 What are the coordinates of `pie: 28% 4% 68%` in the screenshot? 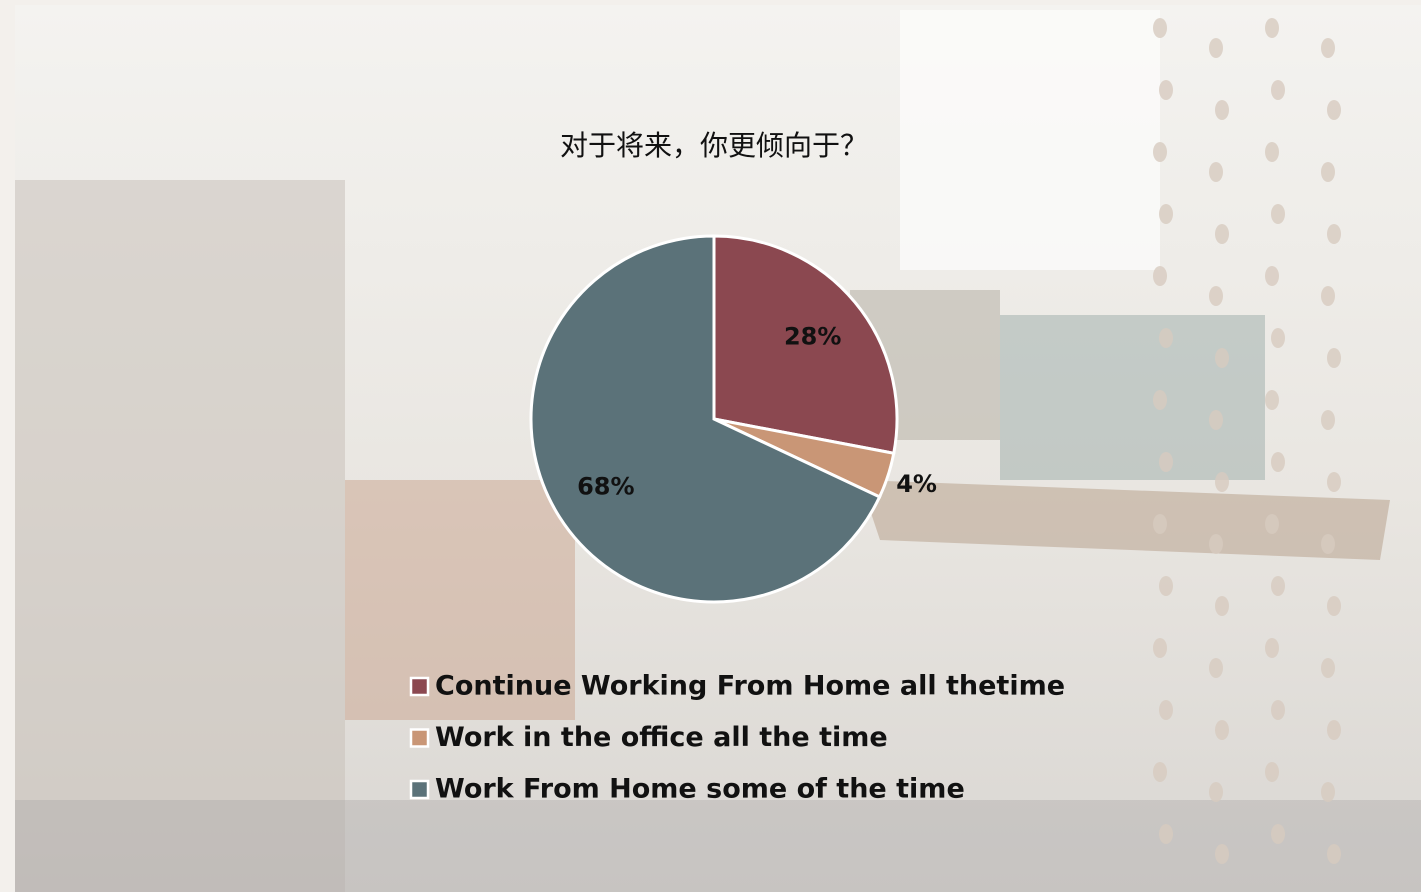 It's located at (733, 419).